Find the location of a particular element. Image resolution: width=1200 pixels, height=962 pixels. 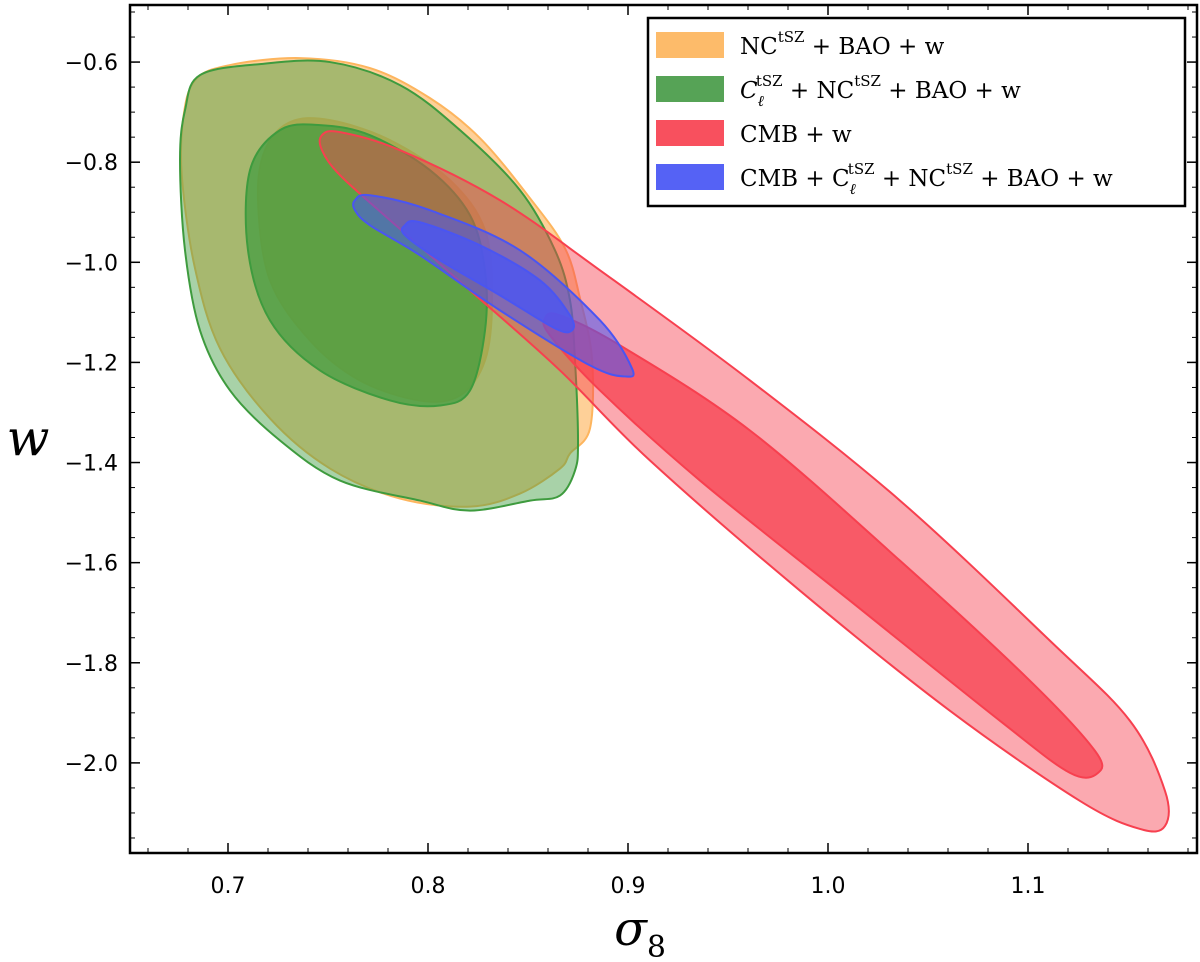

x-tick-label: 0.9 is located at coordinates (628, 886).